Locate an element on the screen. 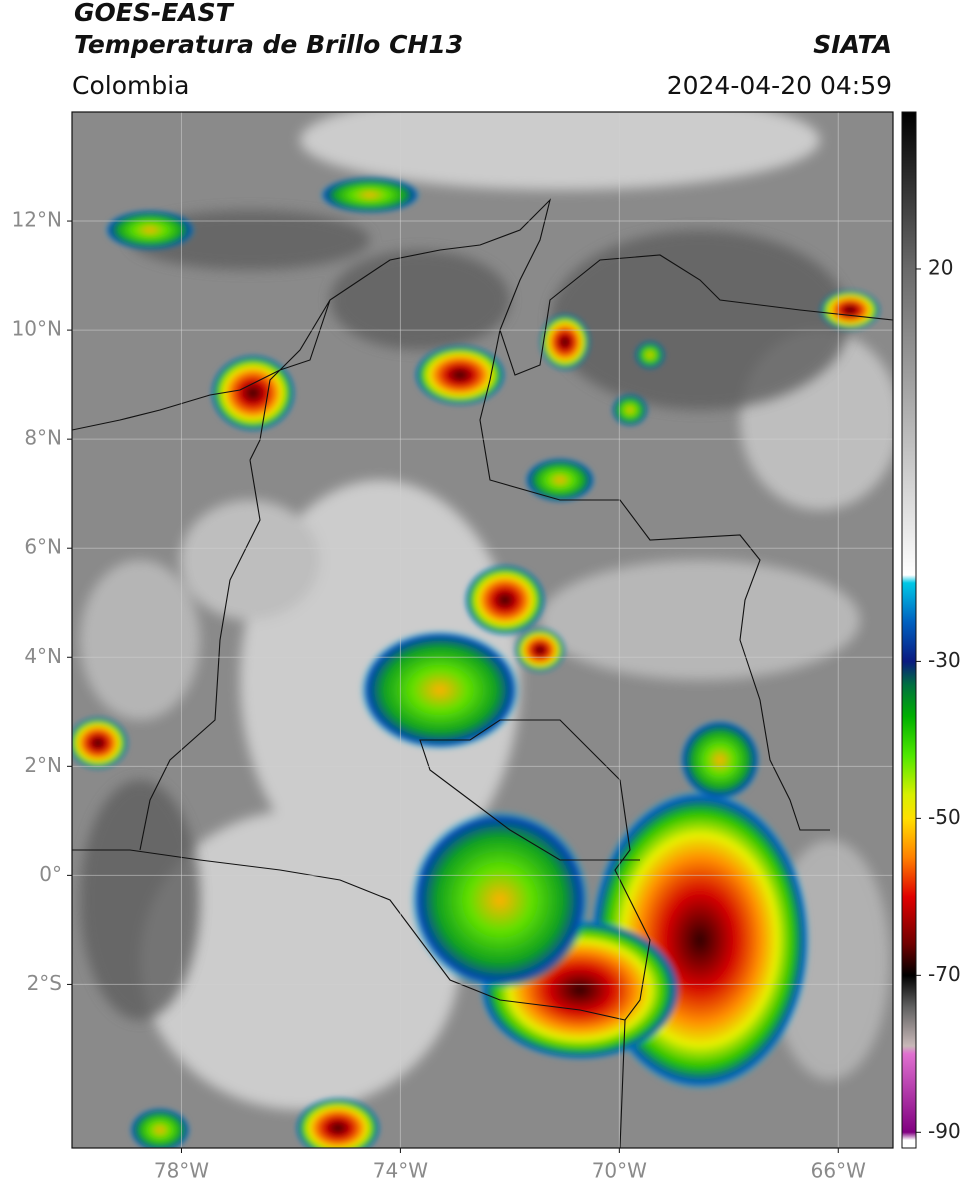  x-tick-label: 66°W is located at coordinates (838, 1171).